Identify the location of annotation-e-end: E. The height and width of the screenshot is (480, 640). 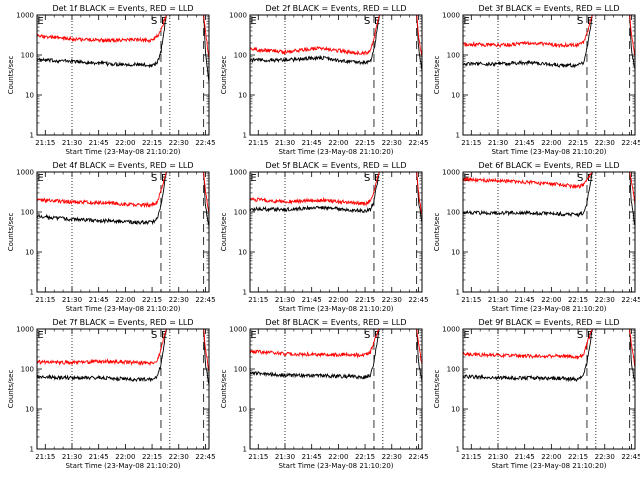
(590, 178).